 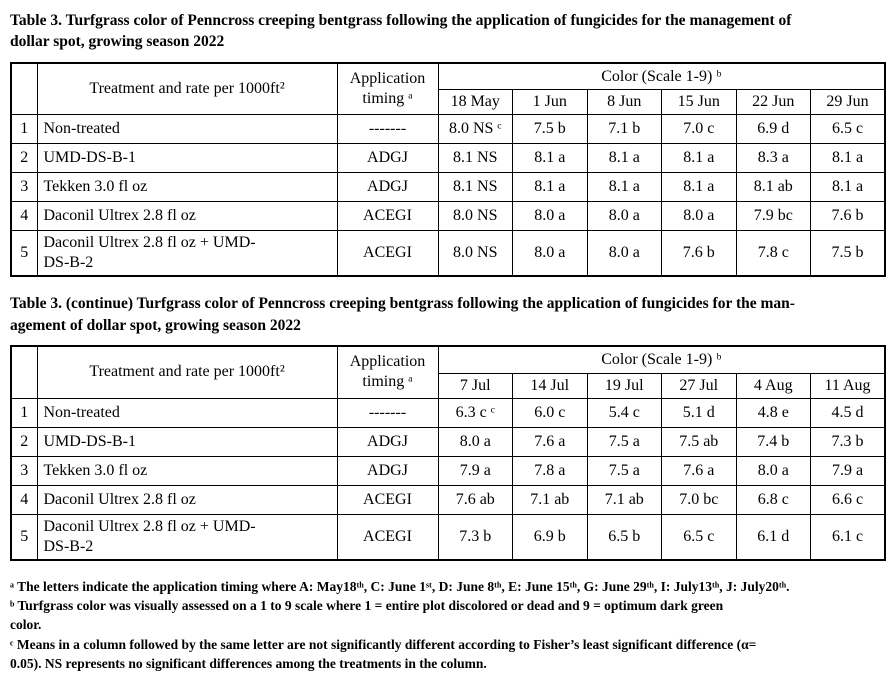 What do you see at coordinates (550, 129) in the screenshot?
I see `color-value-cell: 7.5 b` at bounding box center [550, 129].